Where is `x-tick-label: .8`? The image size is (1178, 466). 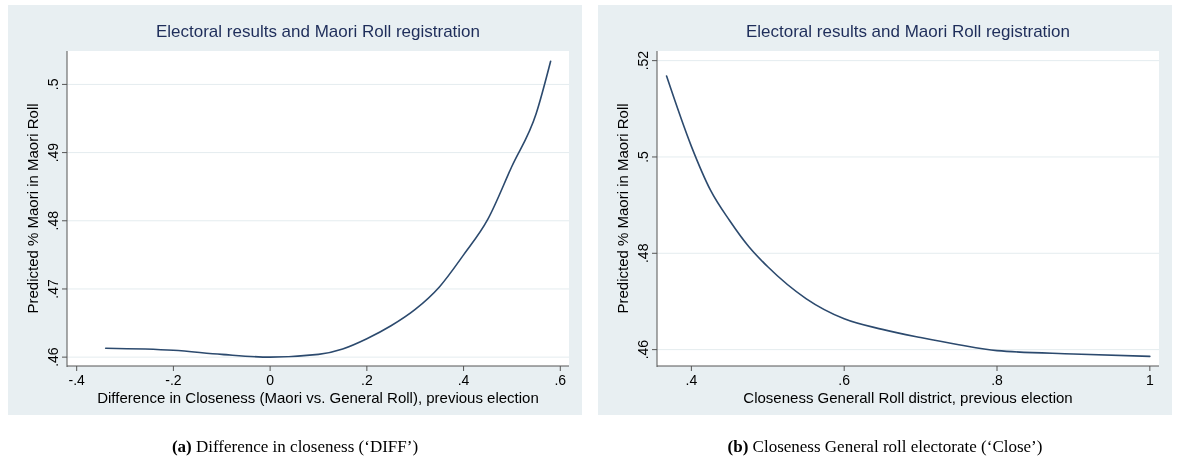 x-tick-label: .8 is located at coordinates (997, 380).